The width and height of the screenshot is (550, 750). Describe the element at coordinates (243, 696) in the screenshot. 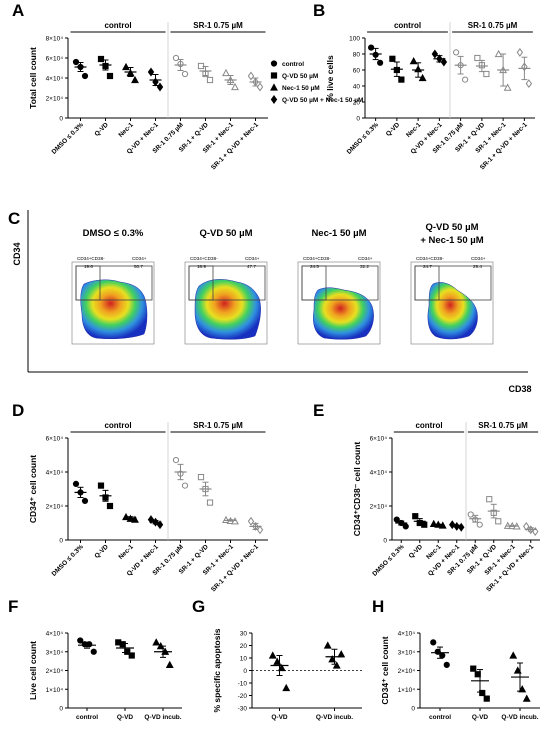

I see `y-tick-label: -20` at that location.